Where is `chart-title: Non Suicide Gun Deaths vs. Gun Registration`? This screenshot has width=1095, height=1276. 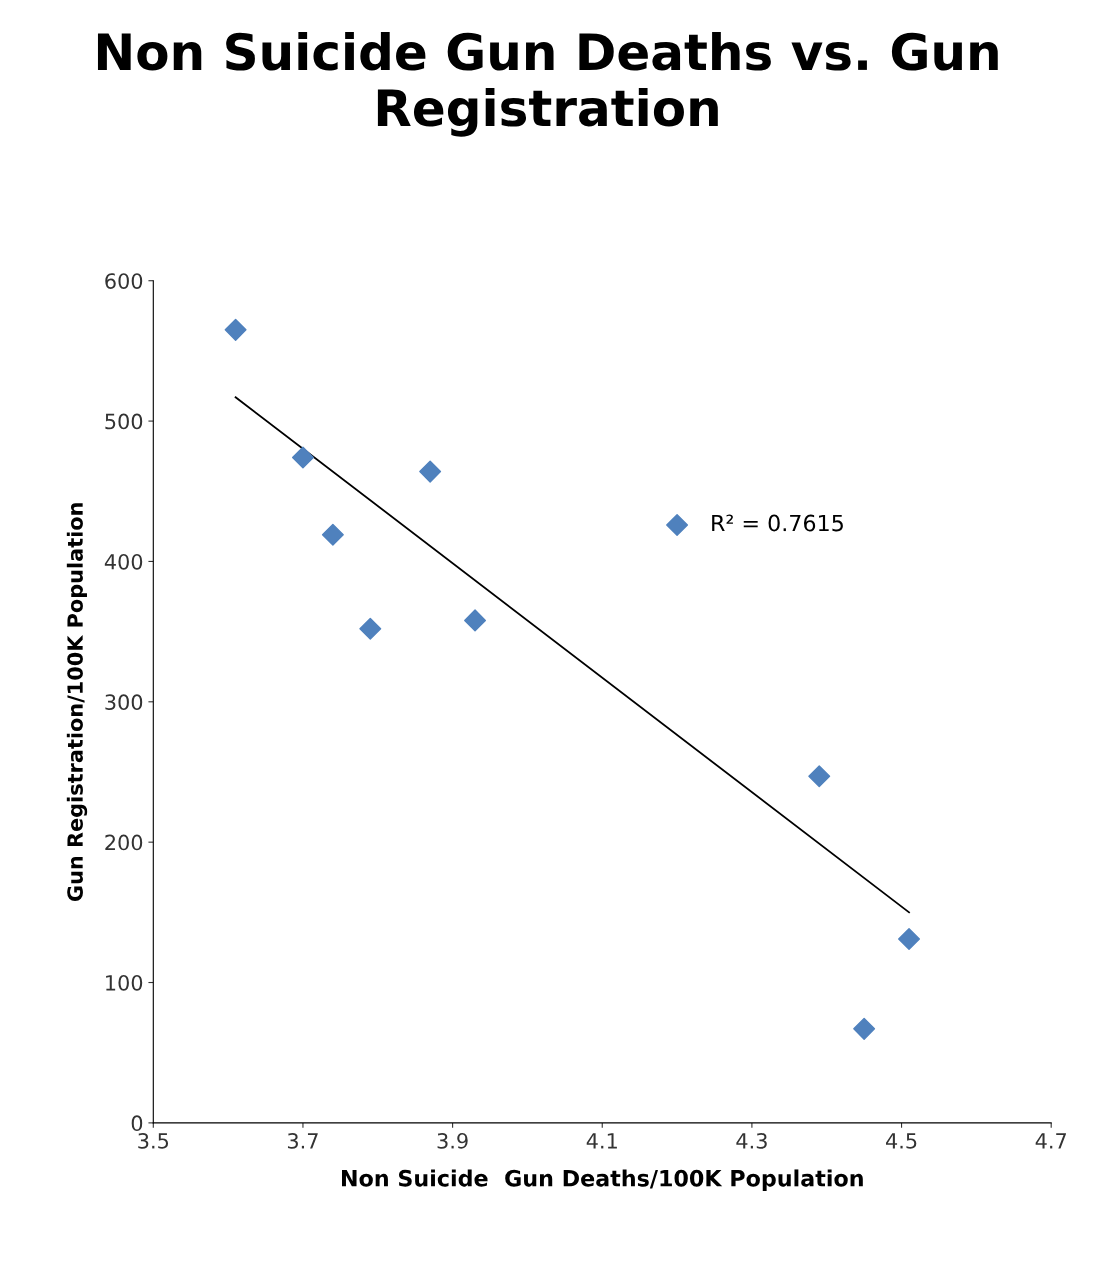
chart-title: Non Suicide Gun Deaths vs. Gun Registration is located at coordinates (547, 84).